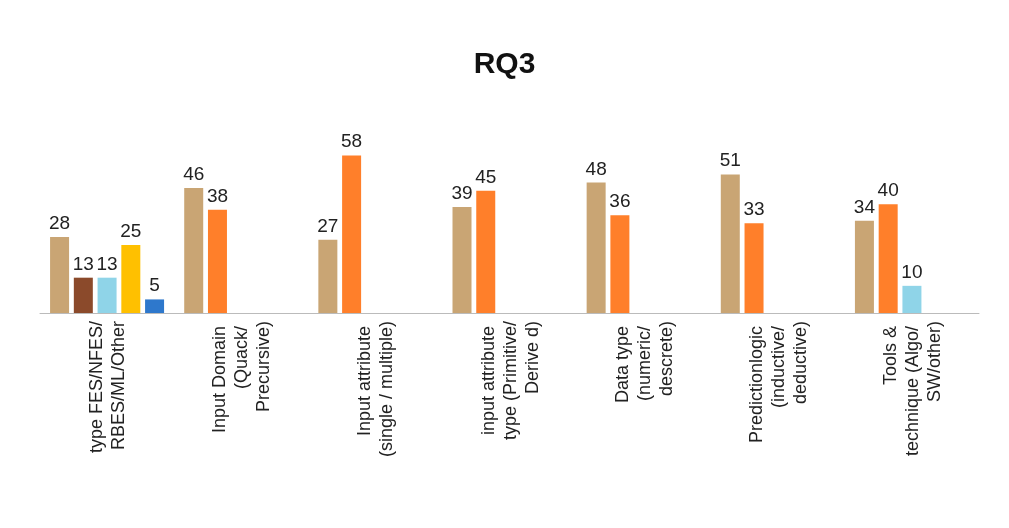 The width and height of the screenshot is (1009, 528). Describe the element at coordinates (154, 285) in the screenshot. I see `data-label: 5` at that location.